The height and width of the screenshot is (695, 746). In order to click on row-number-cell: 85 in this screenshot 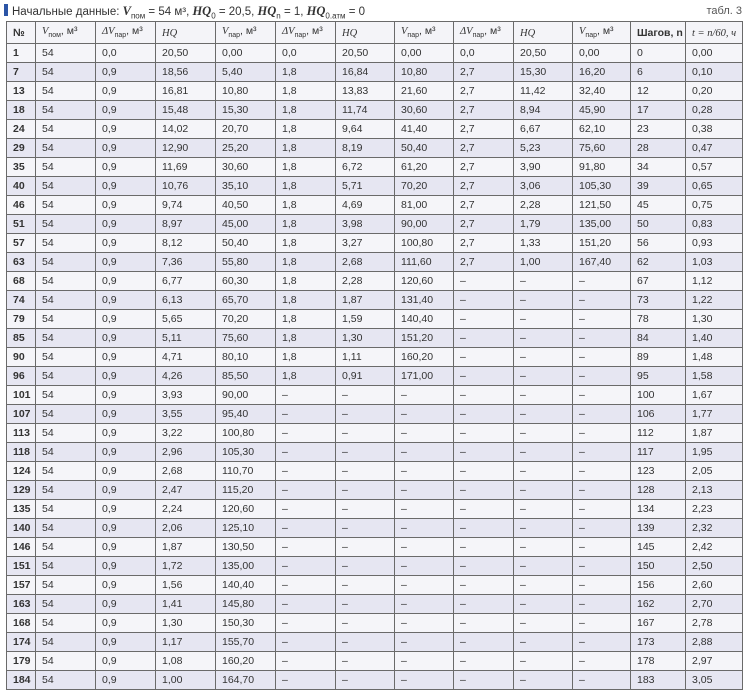, I will do `click(21, 338)`.